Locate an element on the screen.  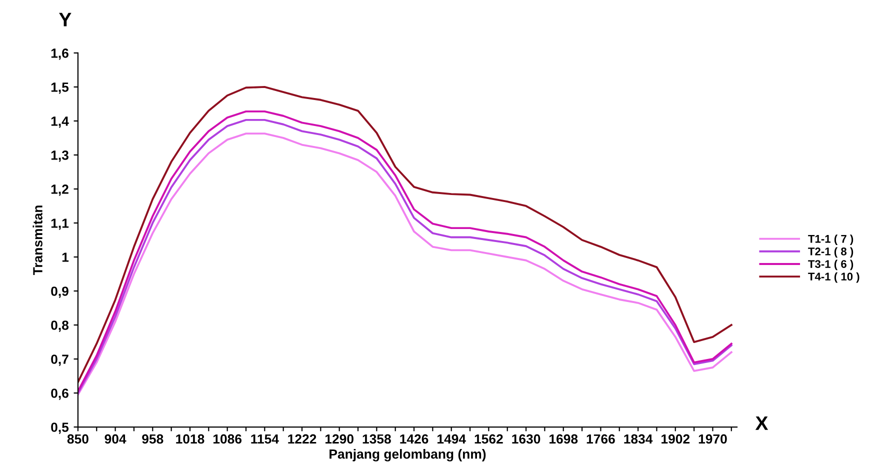
y-tick-label: 0,6 is located at coordinates (59, 394).